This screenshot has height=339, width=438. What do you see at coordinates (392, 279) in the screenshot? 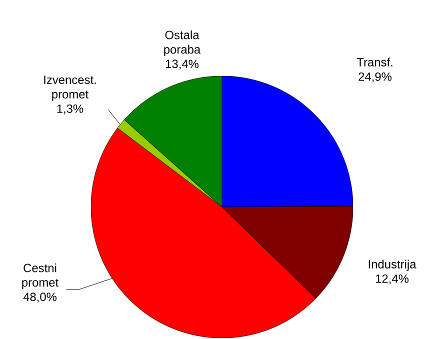
I see `data-label: 12,4%` at bounding box center [392, 279].